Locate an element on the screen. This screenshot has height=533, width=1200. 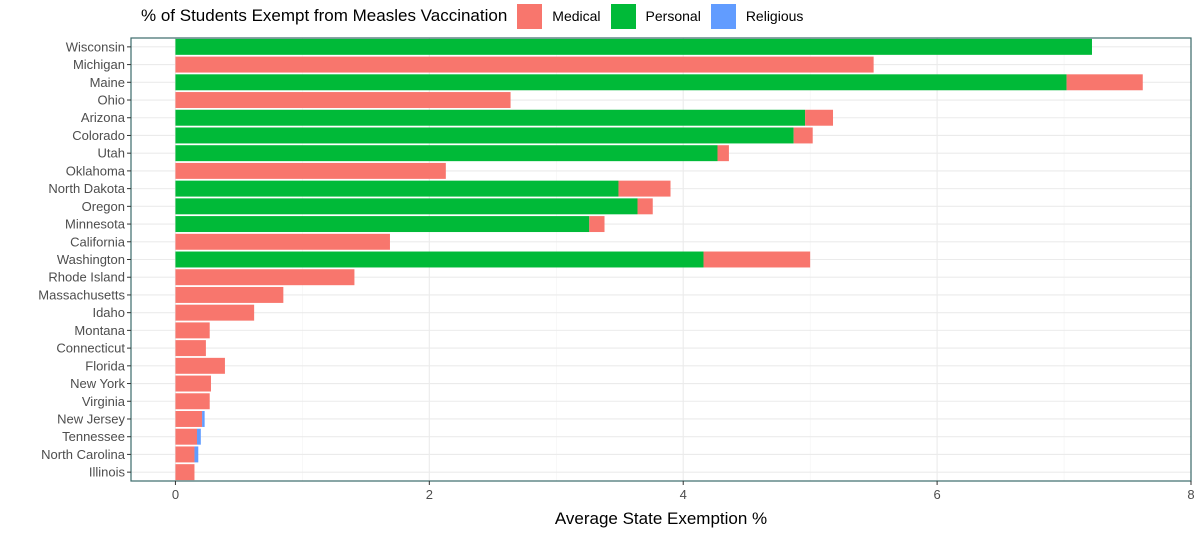
legend-item-medical: Medical is located at coordinates (559, 16).